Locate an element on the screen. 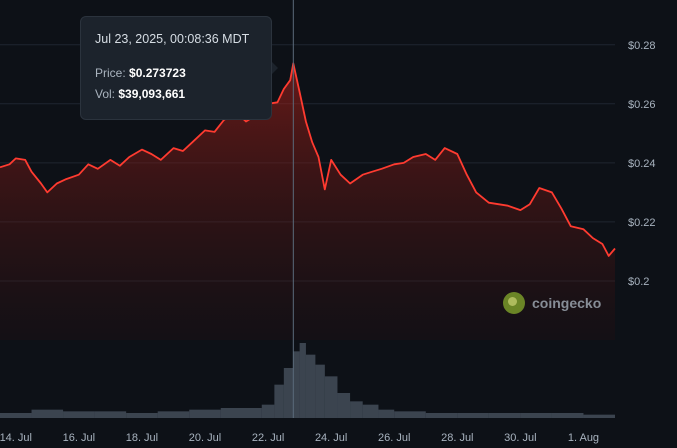  tooltip-price-label: Price: is located at coordinates (110, 73).